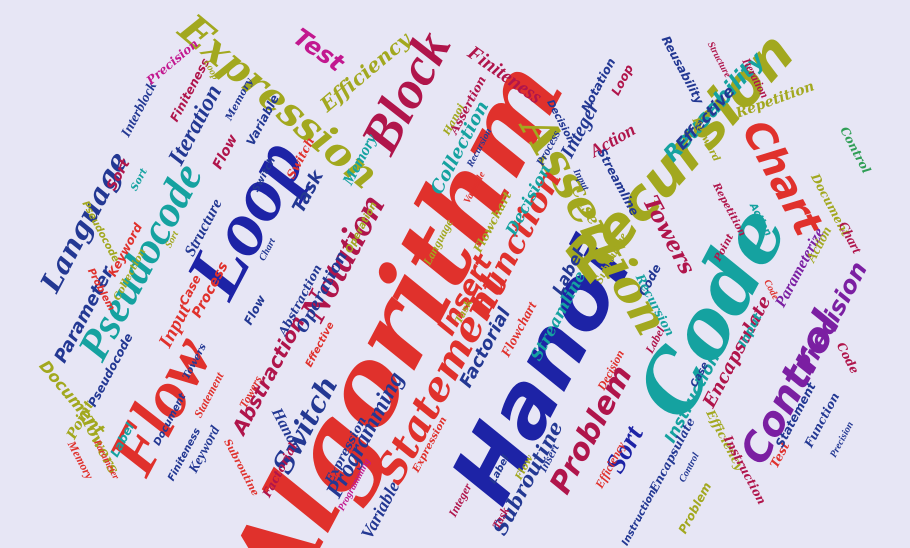 The image size is (910, 548). What do you see at coordinates (318, 50) in the screenshot?
I see `word-cloud-word: Test` at bounding box center [318, 50].